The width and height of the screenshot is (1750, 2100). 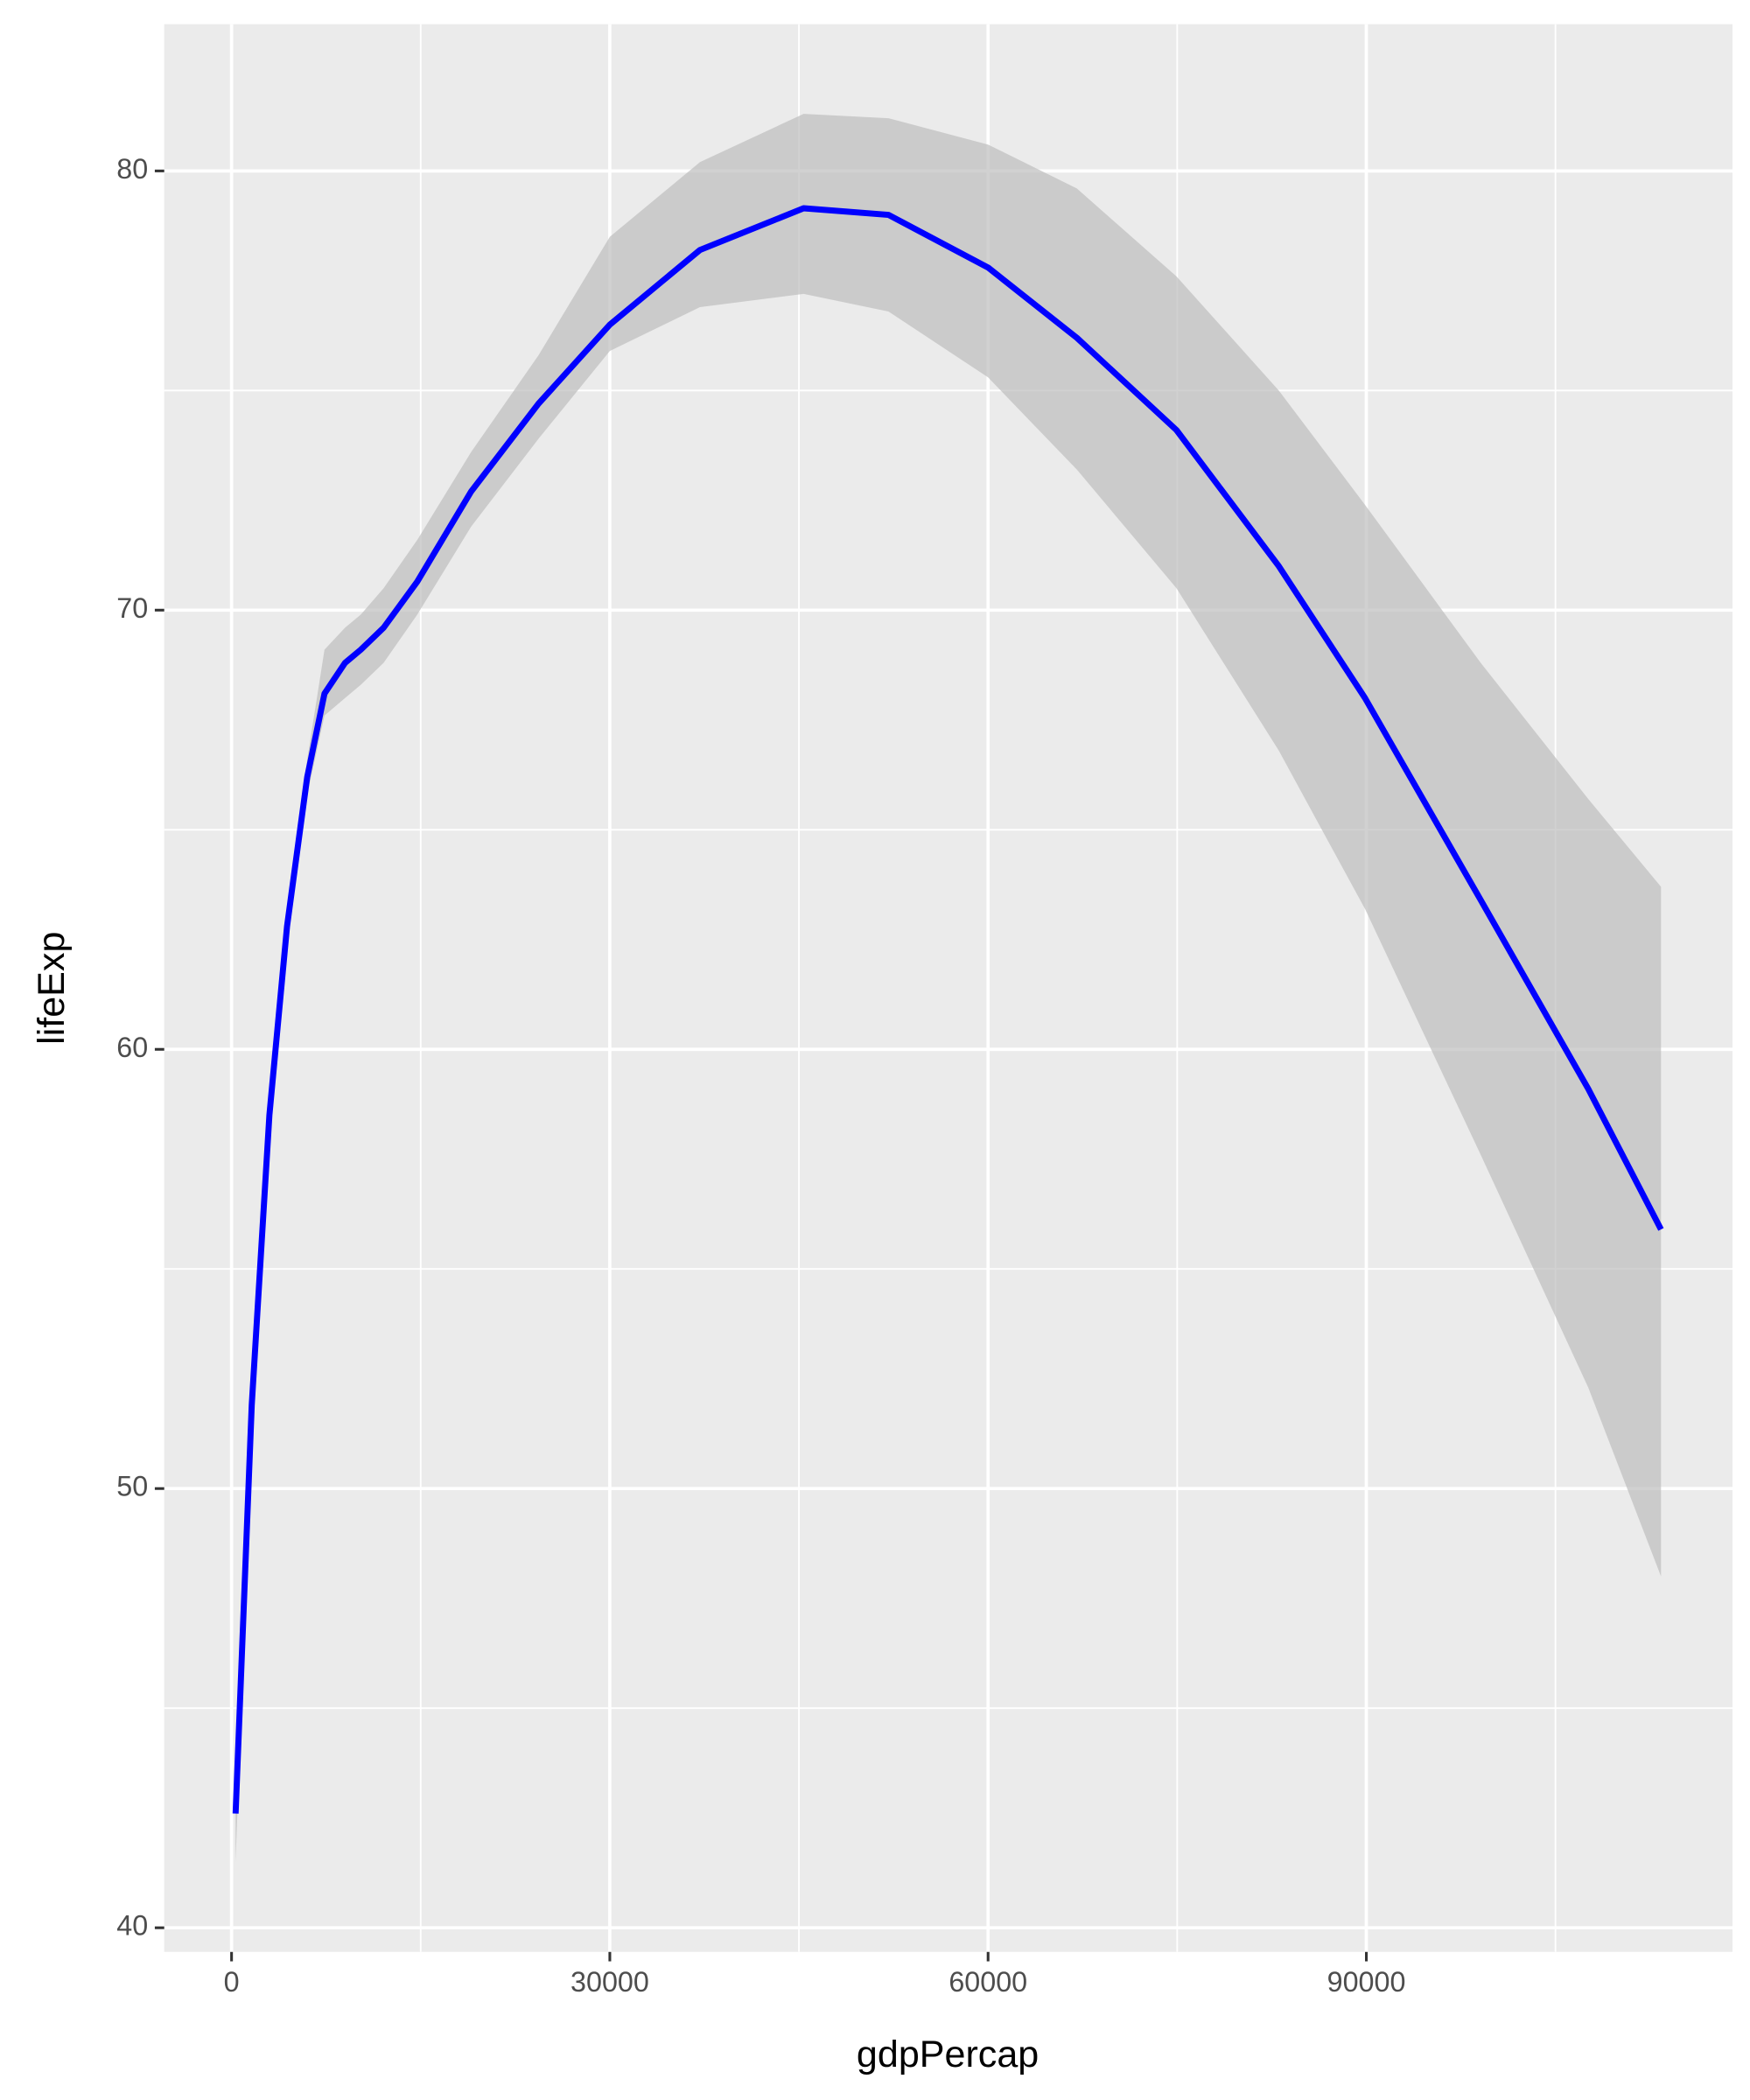 What do you see at coordinates (232, 1982) in the screenshot?
I see `x-tick-label: 0` at bounding box center [232, 1982].